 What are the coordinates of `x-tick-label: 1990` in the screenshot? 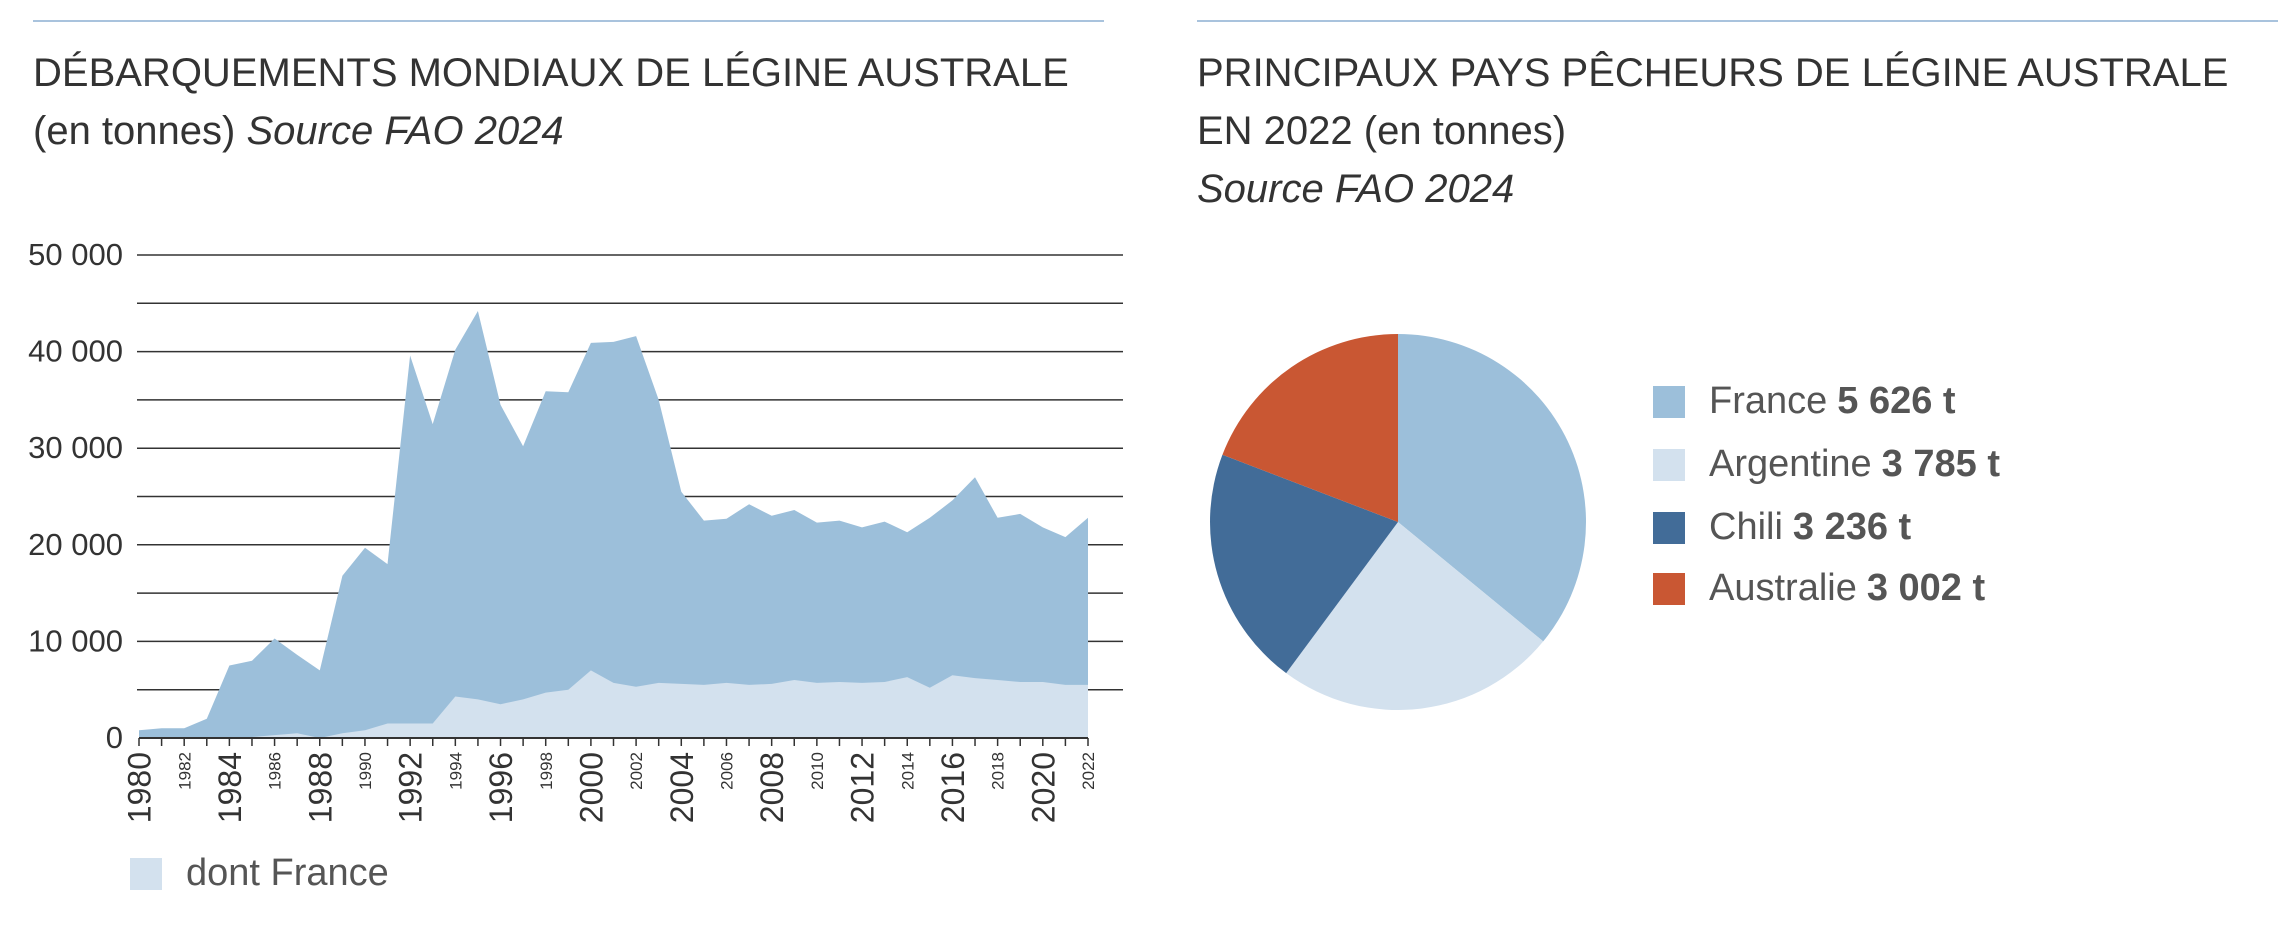 It's located at (365, 771).